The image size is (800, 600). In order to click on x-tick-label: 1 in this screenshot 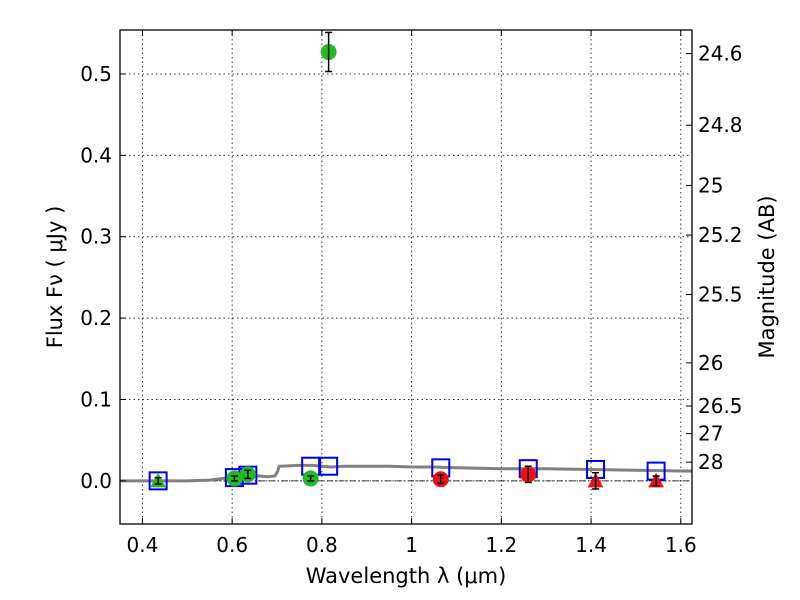, I will do `click(411, 545)`.